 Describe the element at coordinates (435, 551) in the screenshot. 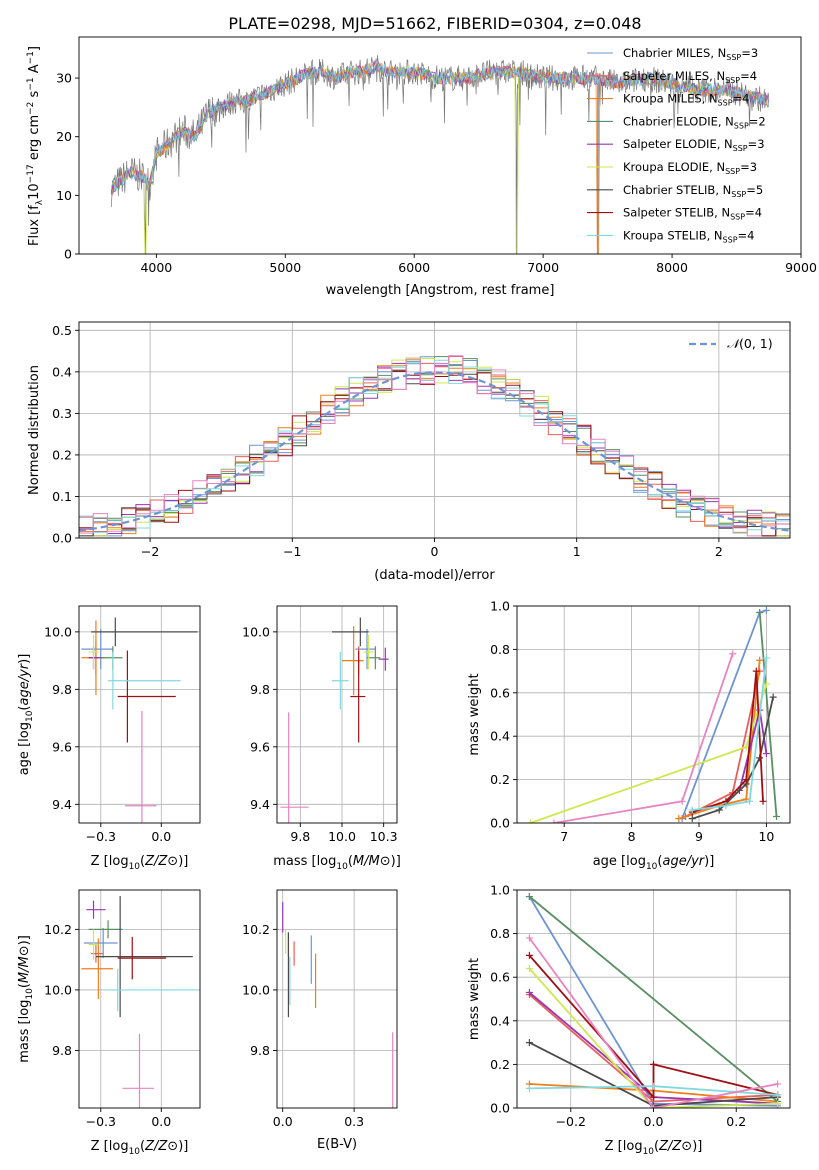

I see `x-tick-label: 0` at that location.